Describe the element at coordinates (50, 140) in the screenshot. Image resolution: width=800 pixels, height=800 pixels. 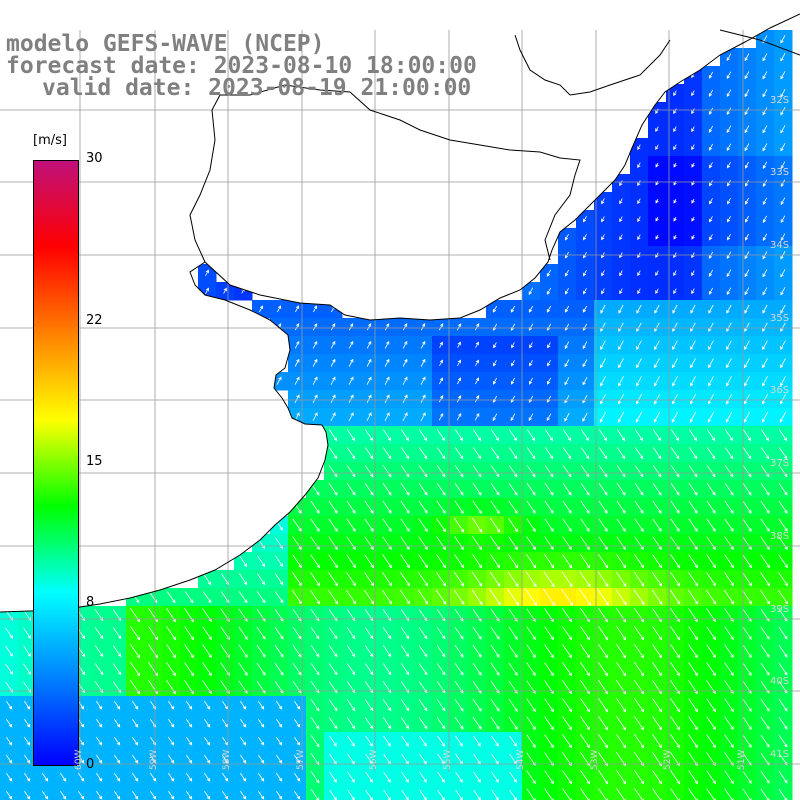
I see `colorbar-unit: [m/s]` at that location.